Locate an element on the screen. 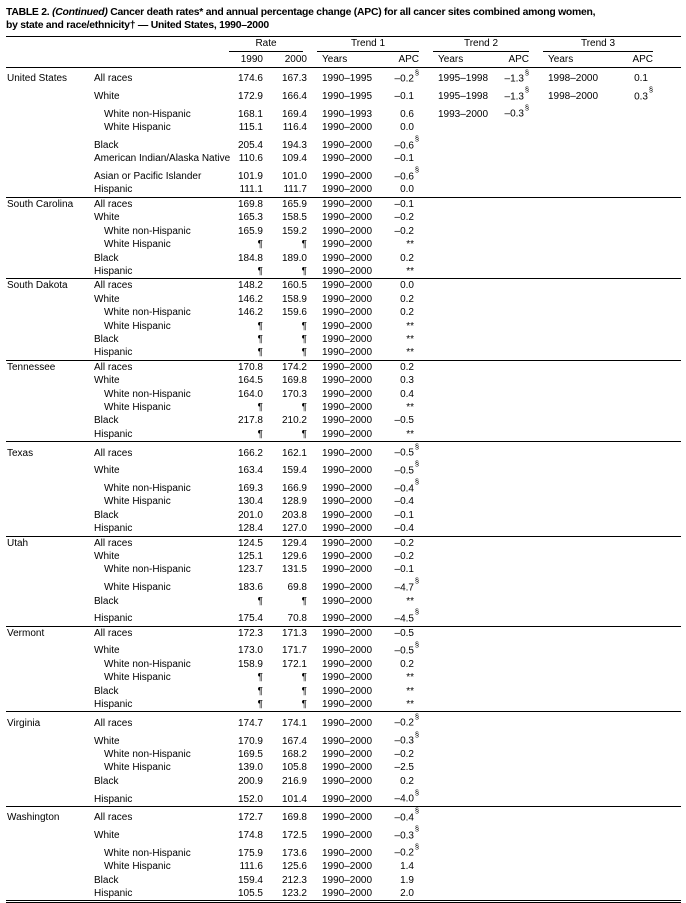  table-row: White Hispanic 139.0 105.8 1990–2000 –2.5 is located at coordinates (343, 767).